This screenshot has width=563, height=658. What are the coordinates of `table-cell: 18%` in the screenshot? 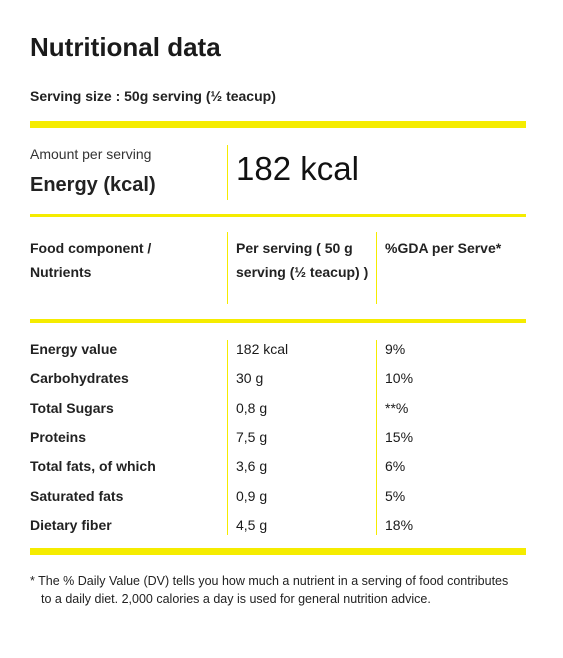 It's located at (399, 524).